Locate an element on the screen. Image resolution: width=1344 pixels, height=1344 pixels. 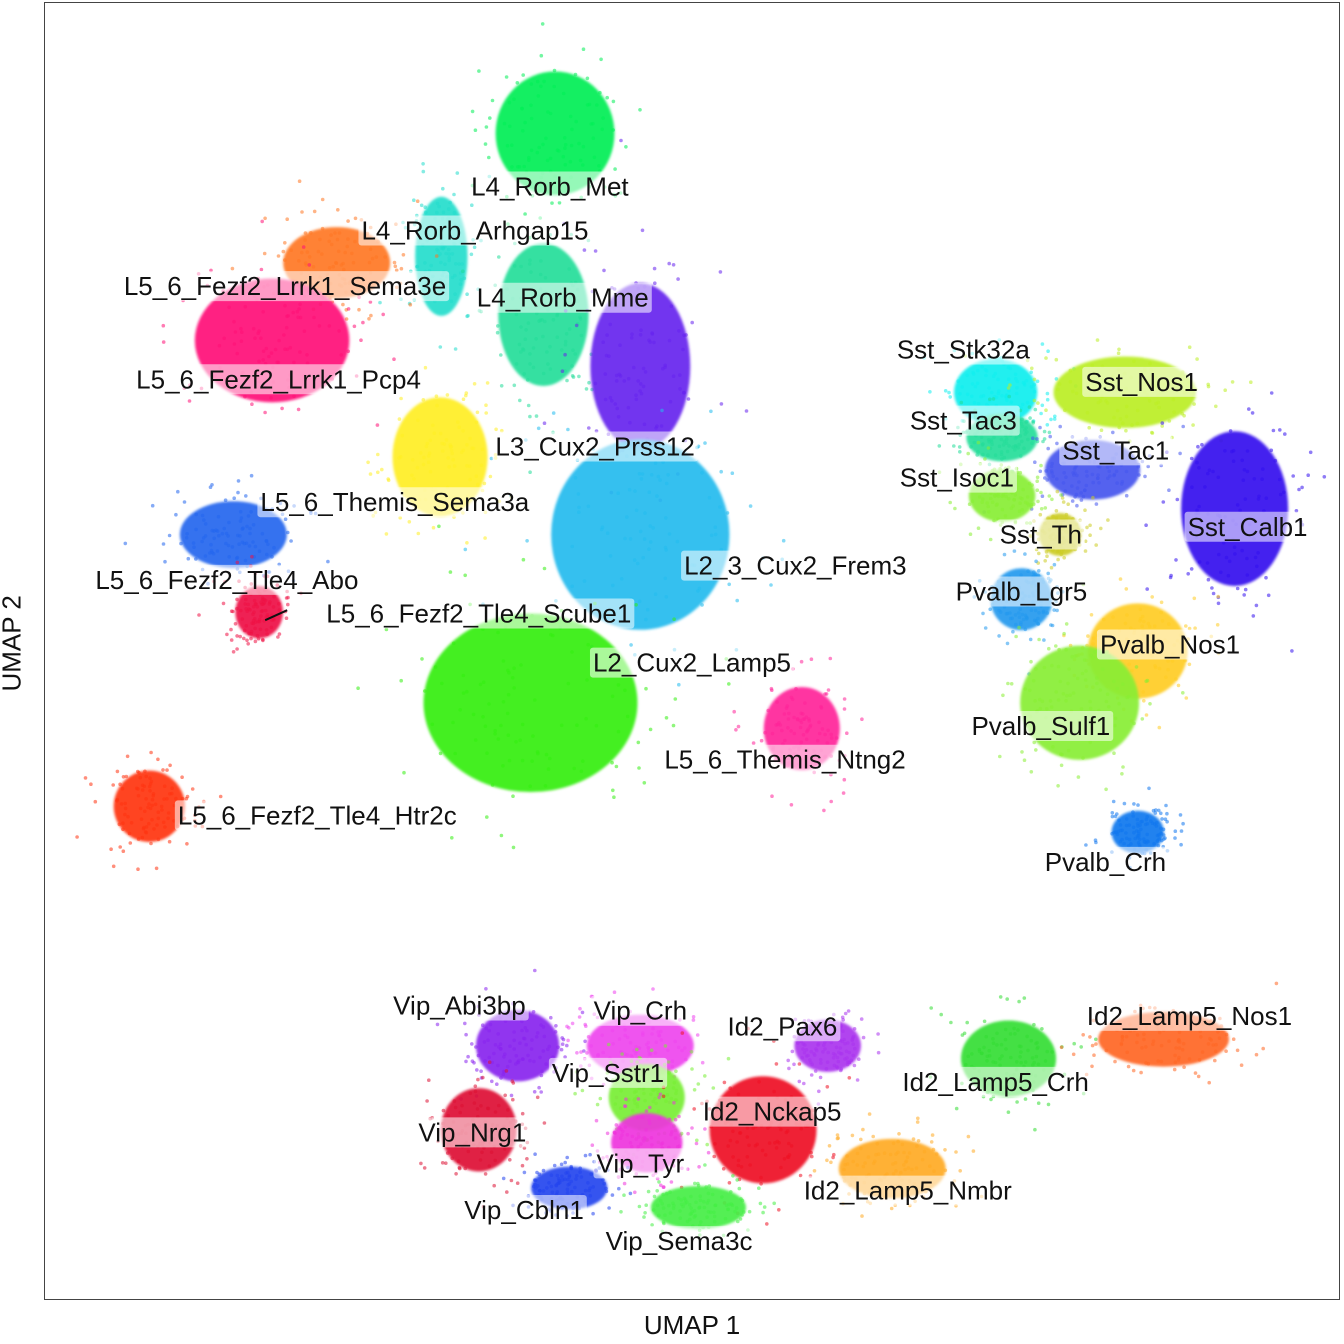
cluster-label-Vip_Nrg1: Vip_Nrg1 is located at coordinates (472, 1132).